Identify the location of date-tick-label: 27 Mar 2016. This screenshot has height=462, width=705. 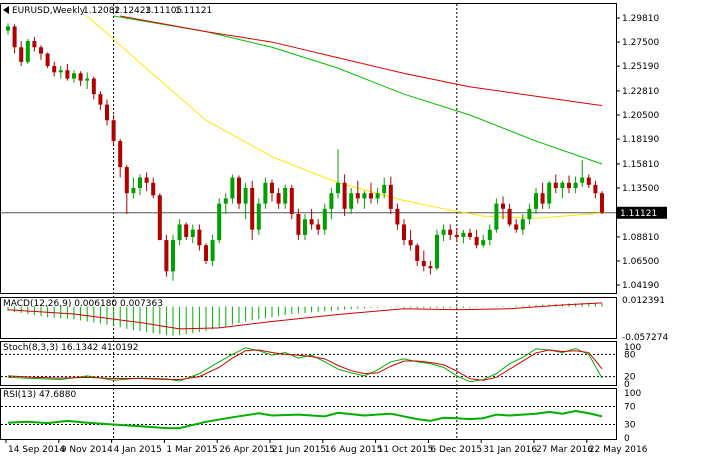
(564, 450).